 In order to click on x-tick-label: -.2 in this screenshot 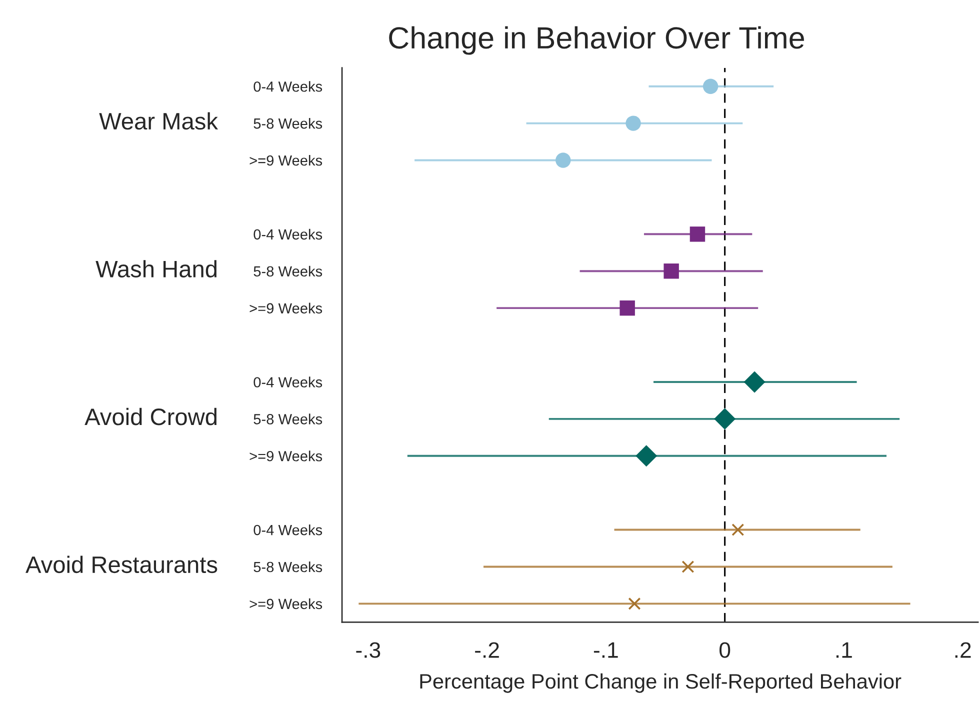, I will do `click(487, 650)`.